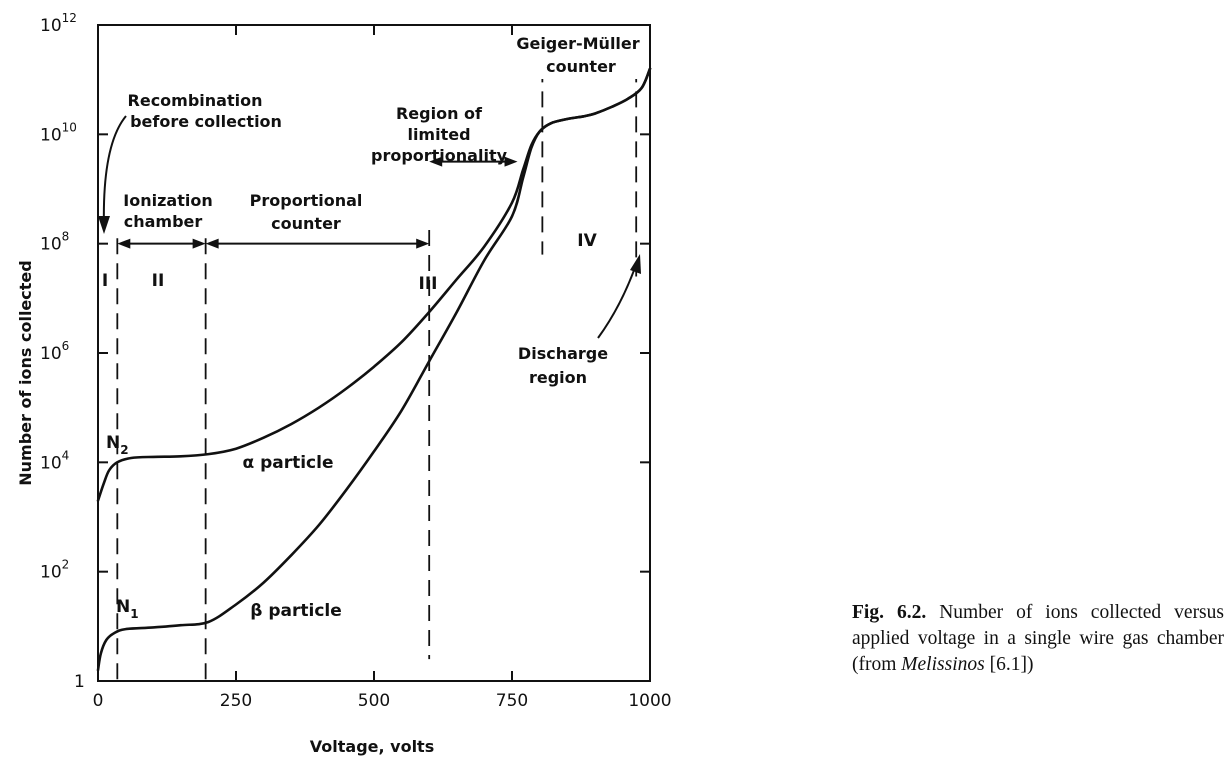 The width and height of the screenshot is (1227, 769). Describe the element at coordinates (296, 611) in the screenshot. I see `beta-series-label: β particle` at that location.